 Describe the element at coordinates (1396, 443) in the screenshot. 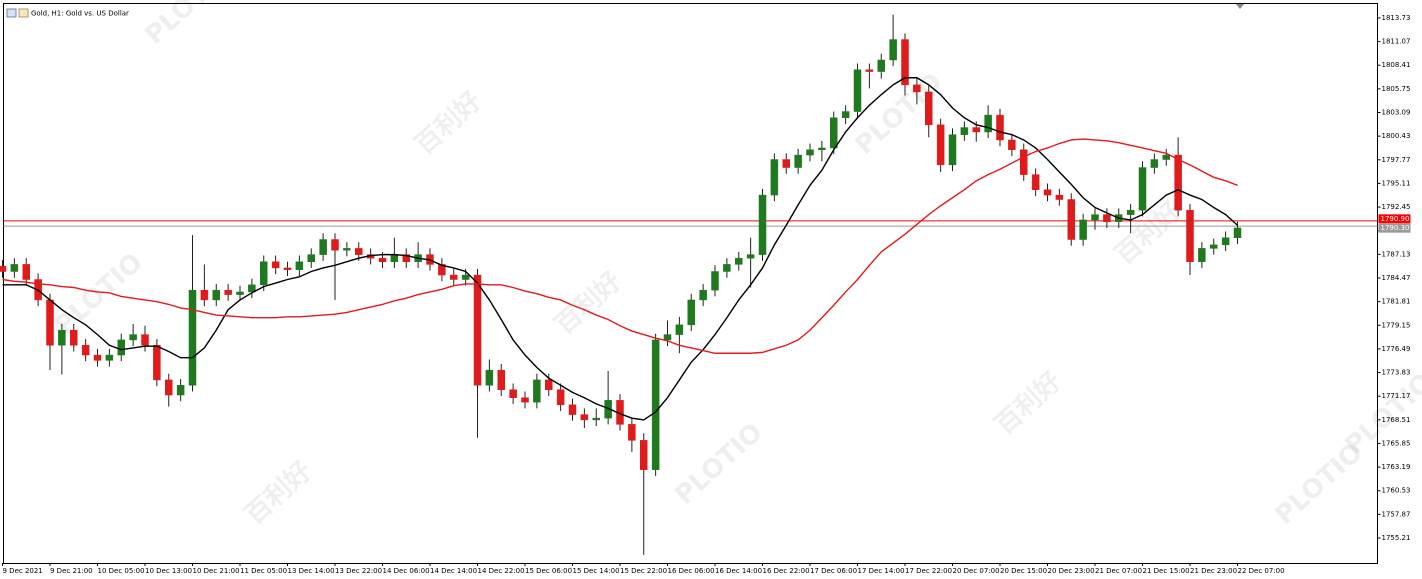

I see `y-tick-label: 1765.85` at that location.